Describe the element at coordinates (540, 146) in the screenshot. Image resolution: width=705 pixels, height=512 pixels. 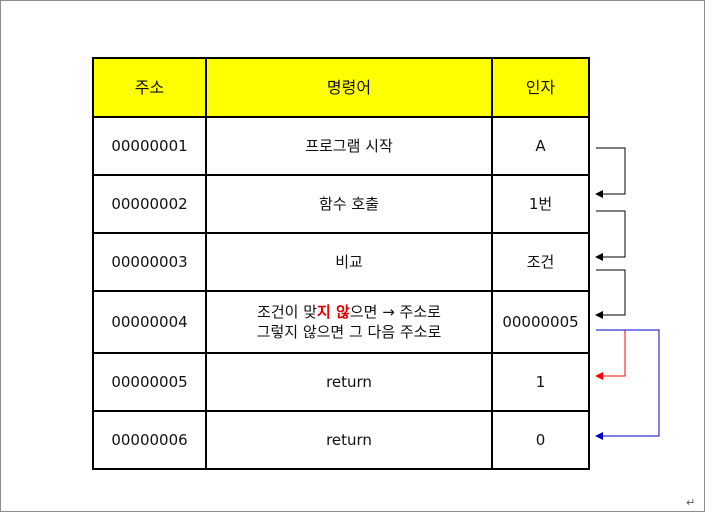
I see `argument-cell: A` at that location.